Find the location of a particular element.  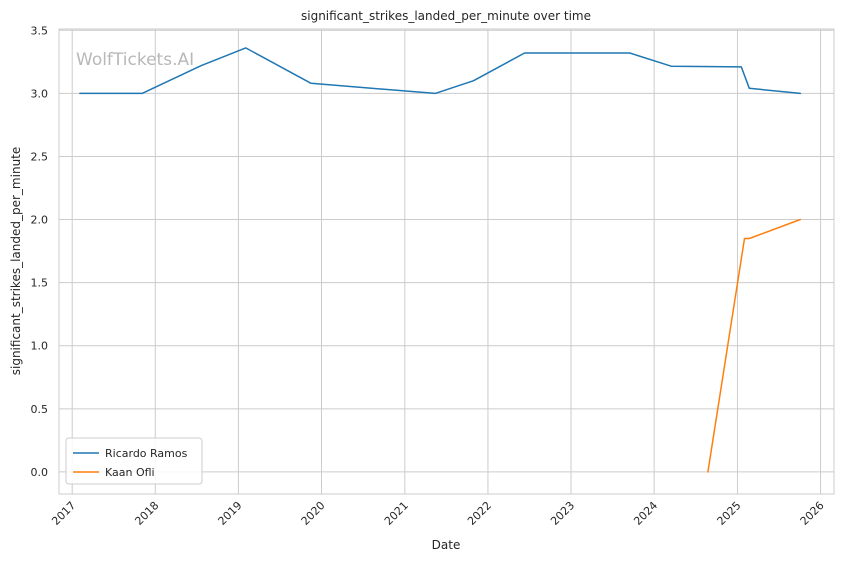

y-tick-label: 1.0 is located at coordinates (40, 346).